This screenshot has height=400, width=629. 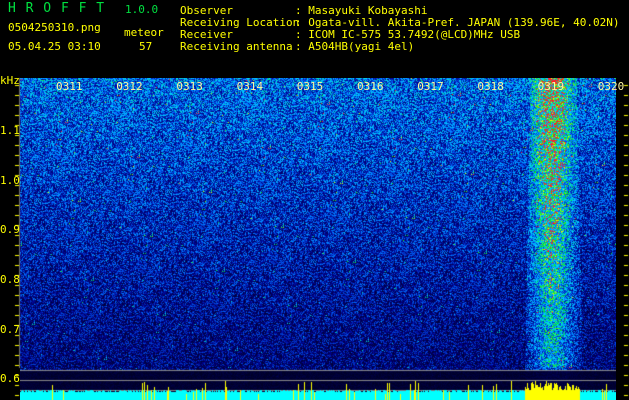 I want to click on x-tick-label: 0311, so click(x=69, y=86).